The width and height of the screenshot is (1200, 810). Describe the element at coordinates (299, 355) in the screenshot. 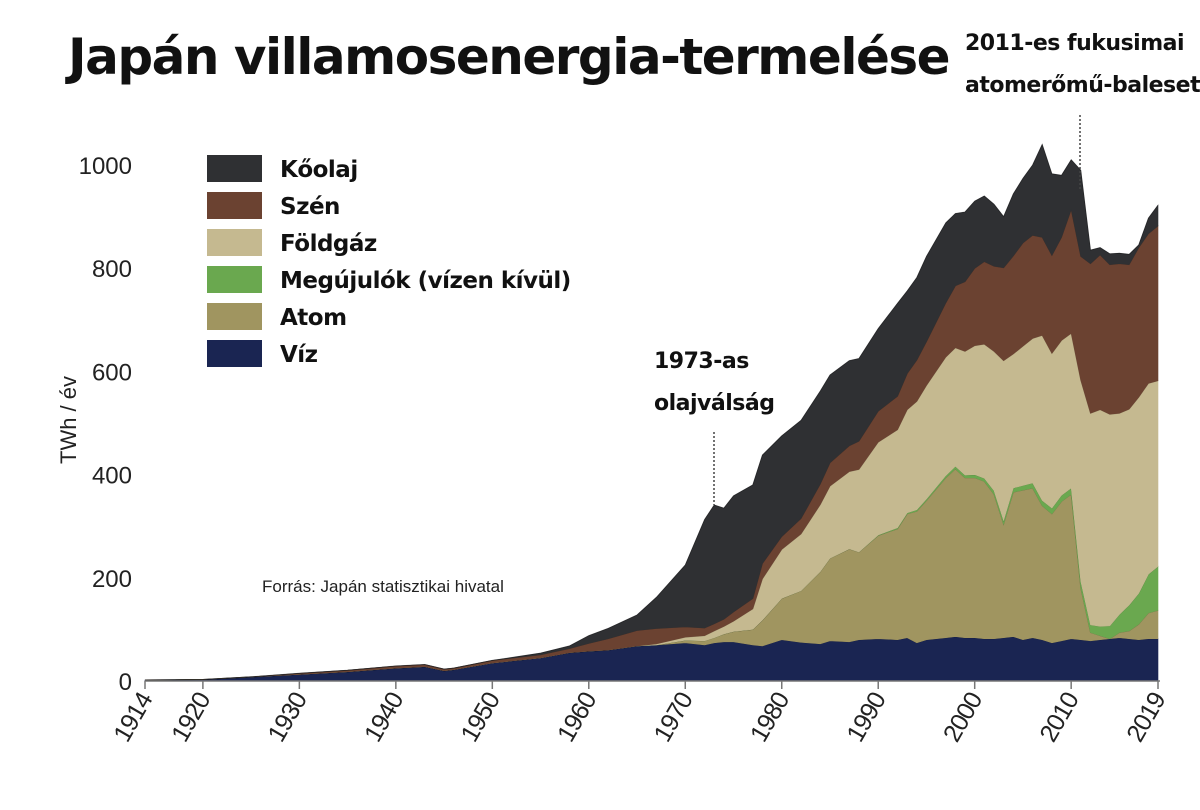

I see `legend-label-viz: Víz` at that location.